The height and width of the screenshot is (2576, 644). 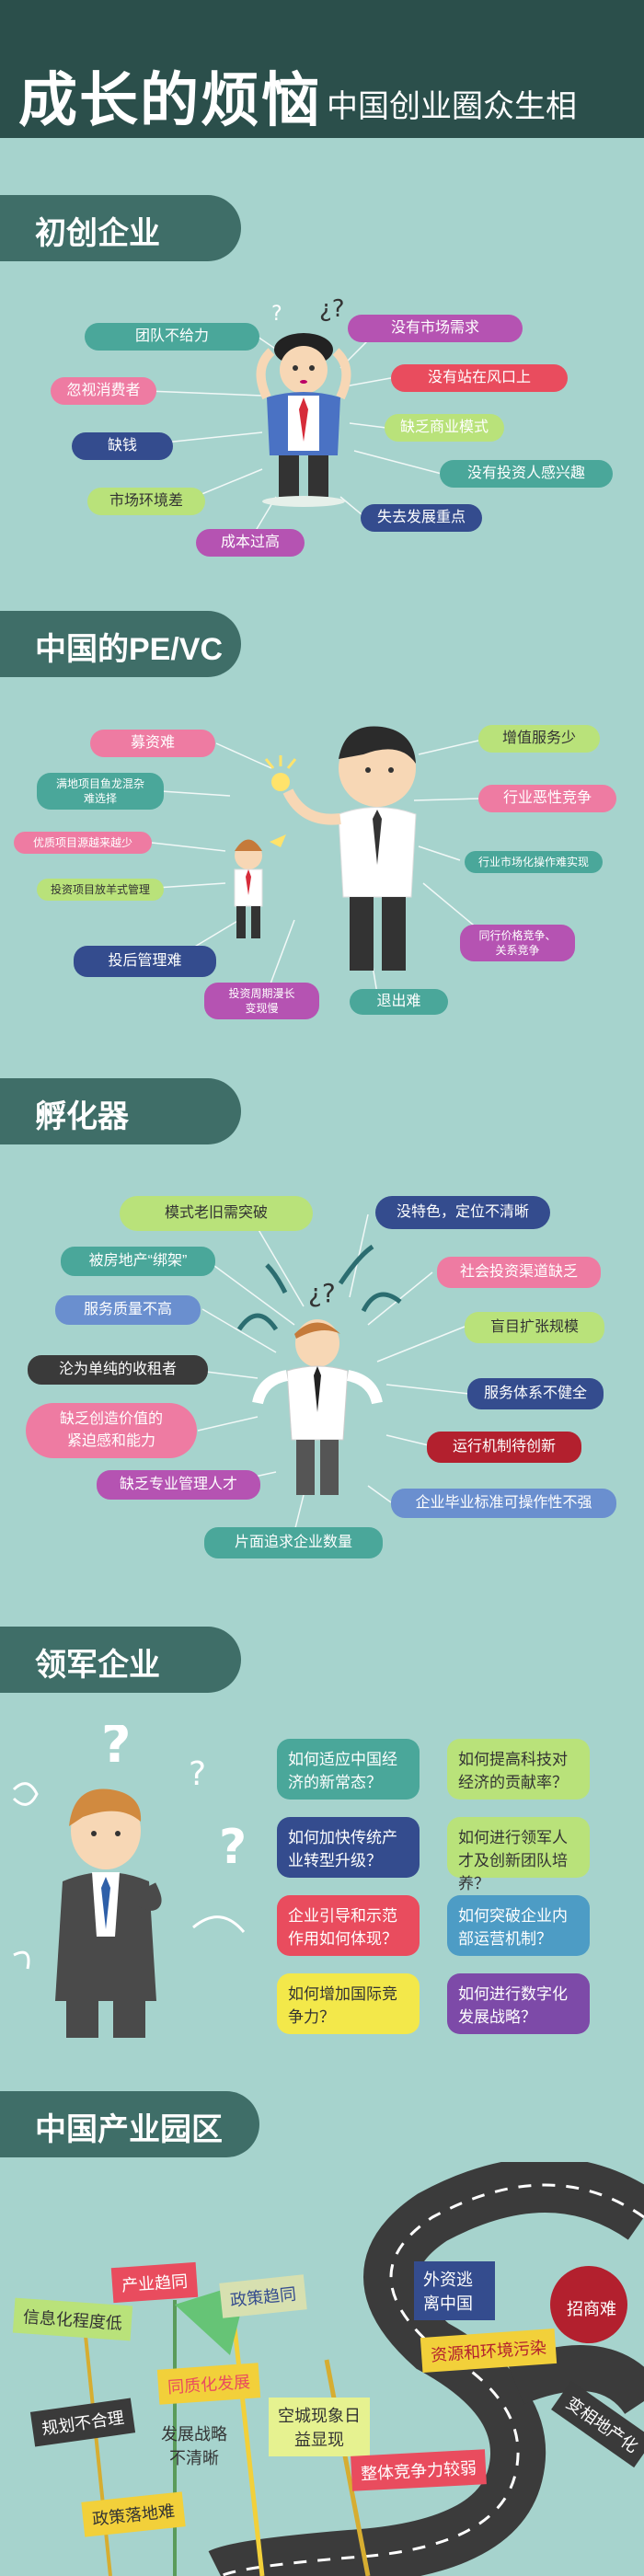 What do you see at coordinates (518, 1769) in the screenshot?
I see `question-card: 如何提高科技对经济的贡献率？` at bounding box center [518, 1769].